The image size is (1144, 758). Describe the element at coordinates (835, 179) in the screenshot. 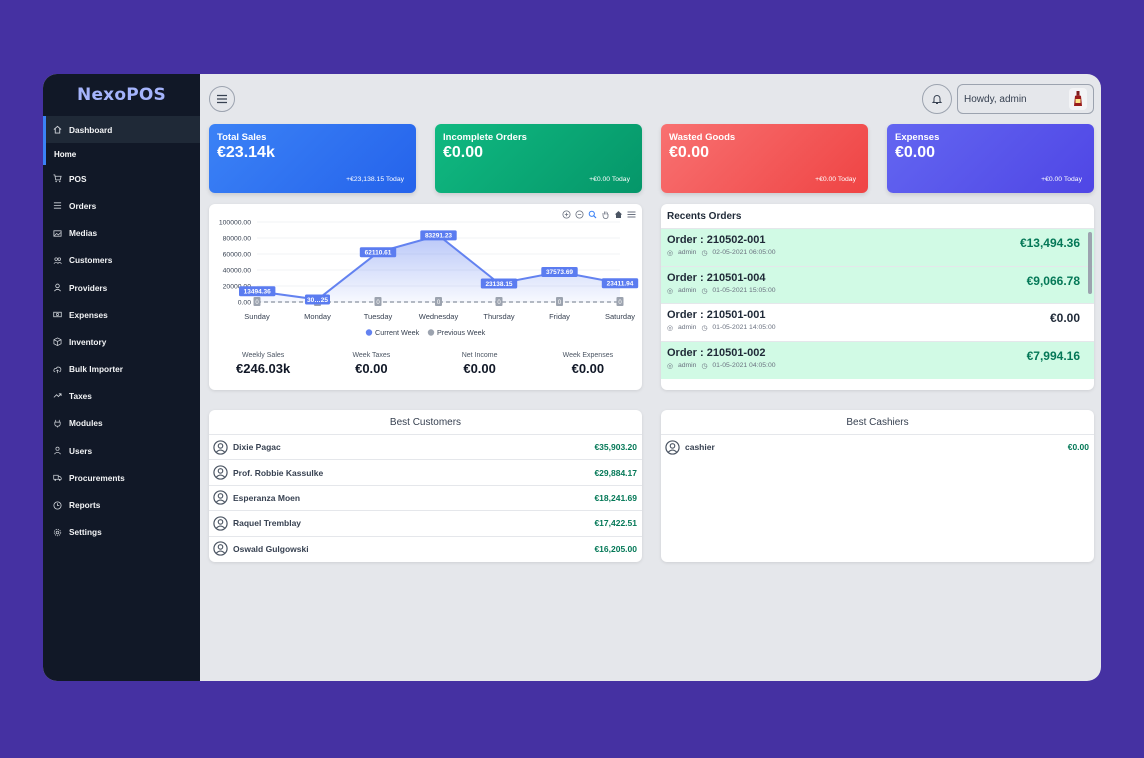

I see `card-subtext: +€0.00 Today` at that location.